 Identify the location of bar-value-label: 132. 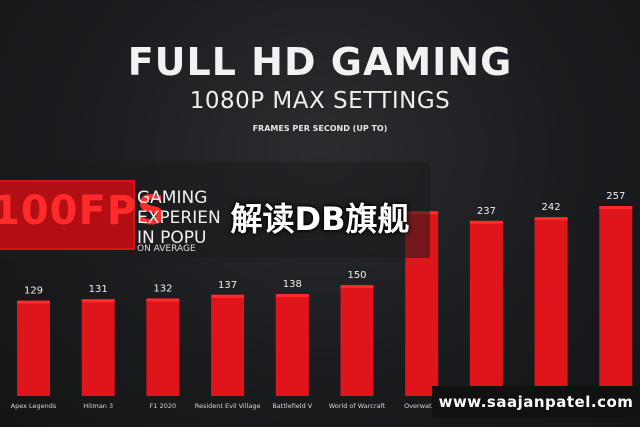
(162, 288).